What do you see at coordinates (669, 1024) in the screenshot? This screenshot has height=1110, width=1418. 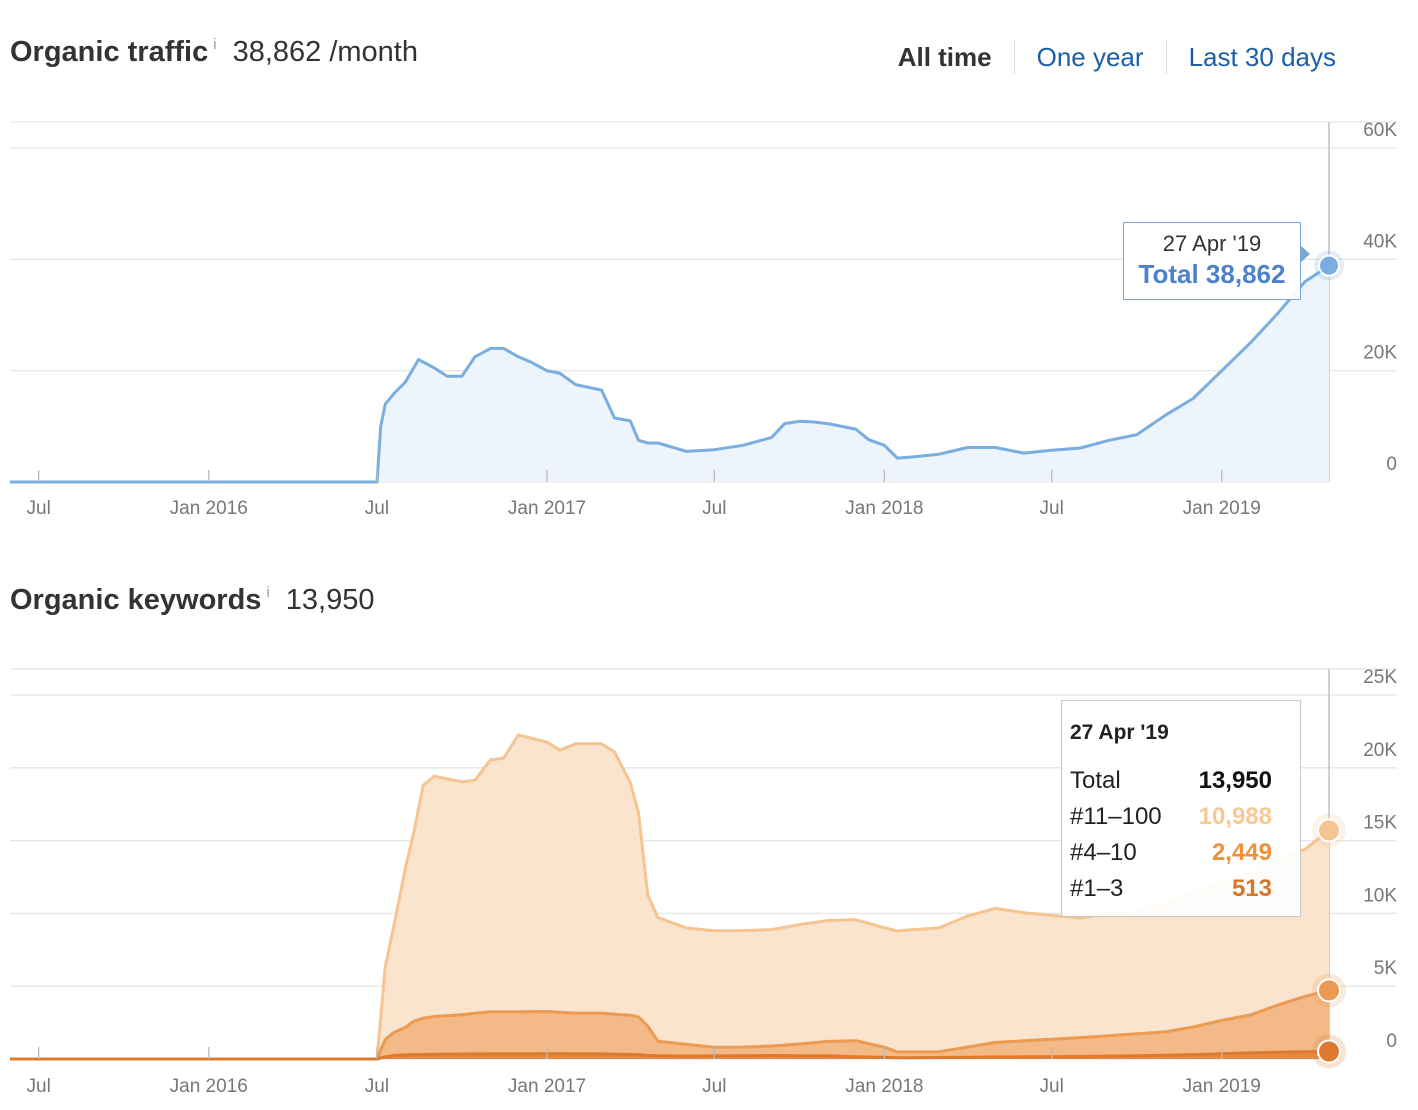 I see `kw-4-10-area` at bounding box center [669, 1024].